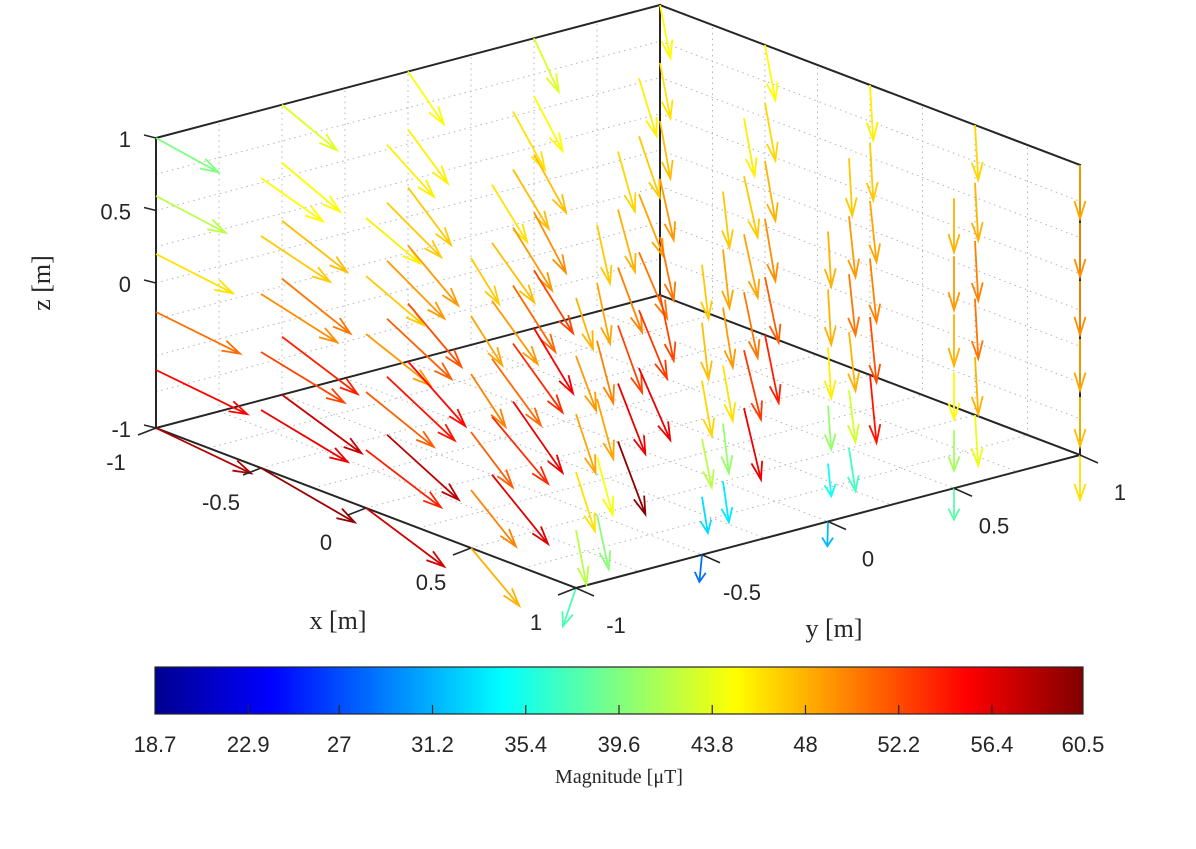 The height and width of the screenshot is (849, 1196). I want to click on y-tick-label: -0.5, so click(742, 592).